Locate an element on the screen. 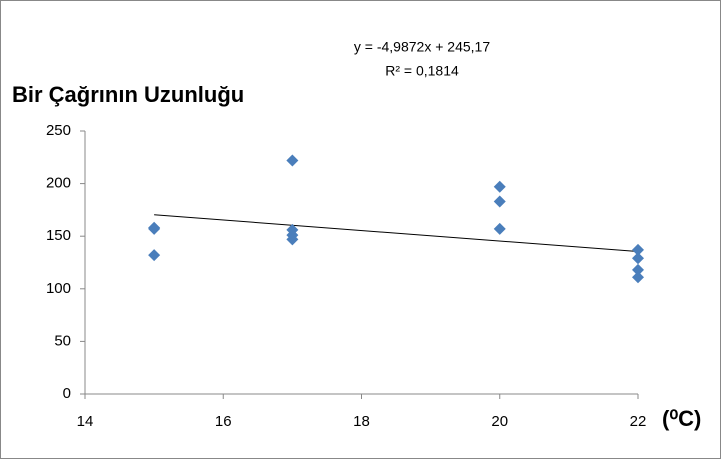 The width and height of the screenshot is (721, 459). y-tick-label: 150 is located at coordinates (58, 235).